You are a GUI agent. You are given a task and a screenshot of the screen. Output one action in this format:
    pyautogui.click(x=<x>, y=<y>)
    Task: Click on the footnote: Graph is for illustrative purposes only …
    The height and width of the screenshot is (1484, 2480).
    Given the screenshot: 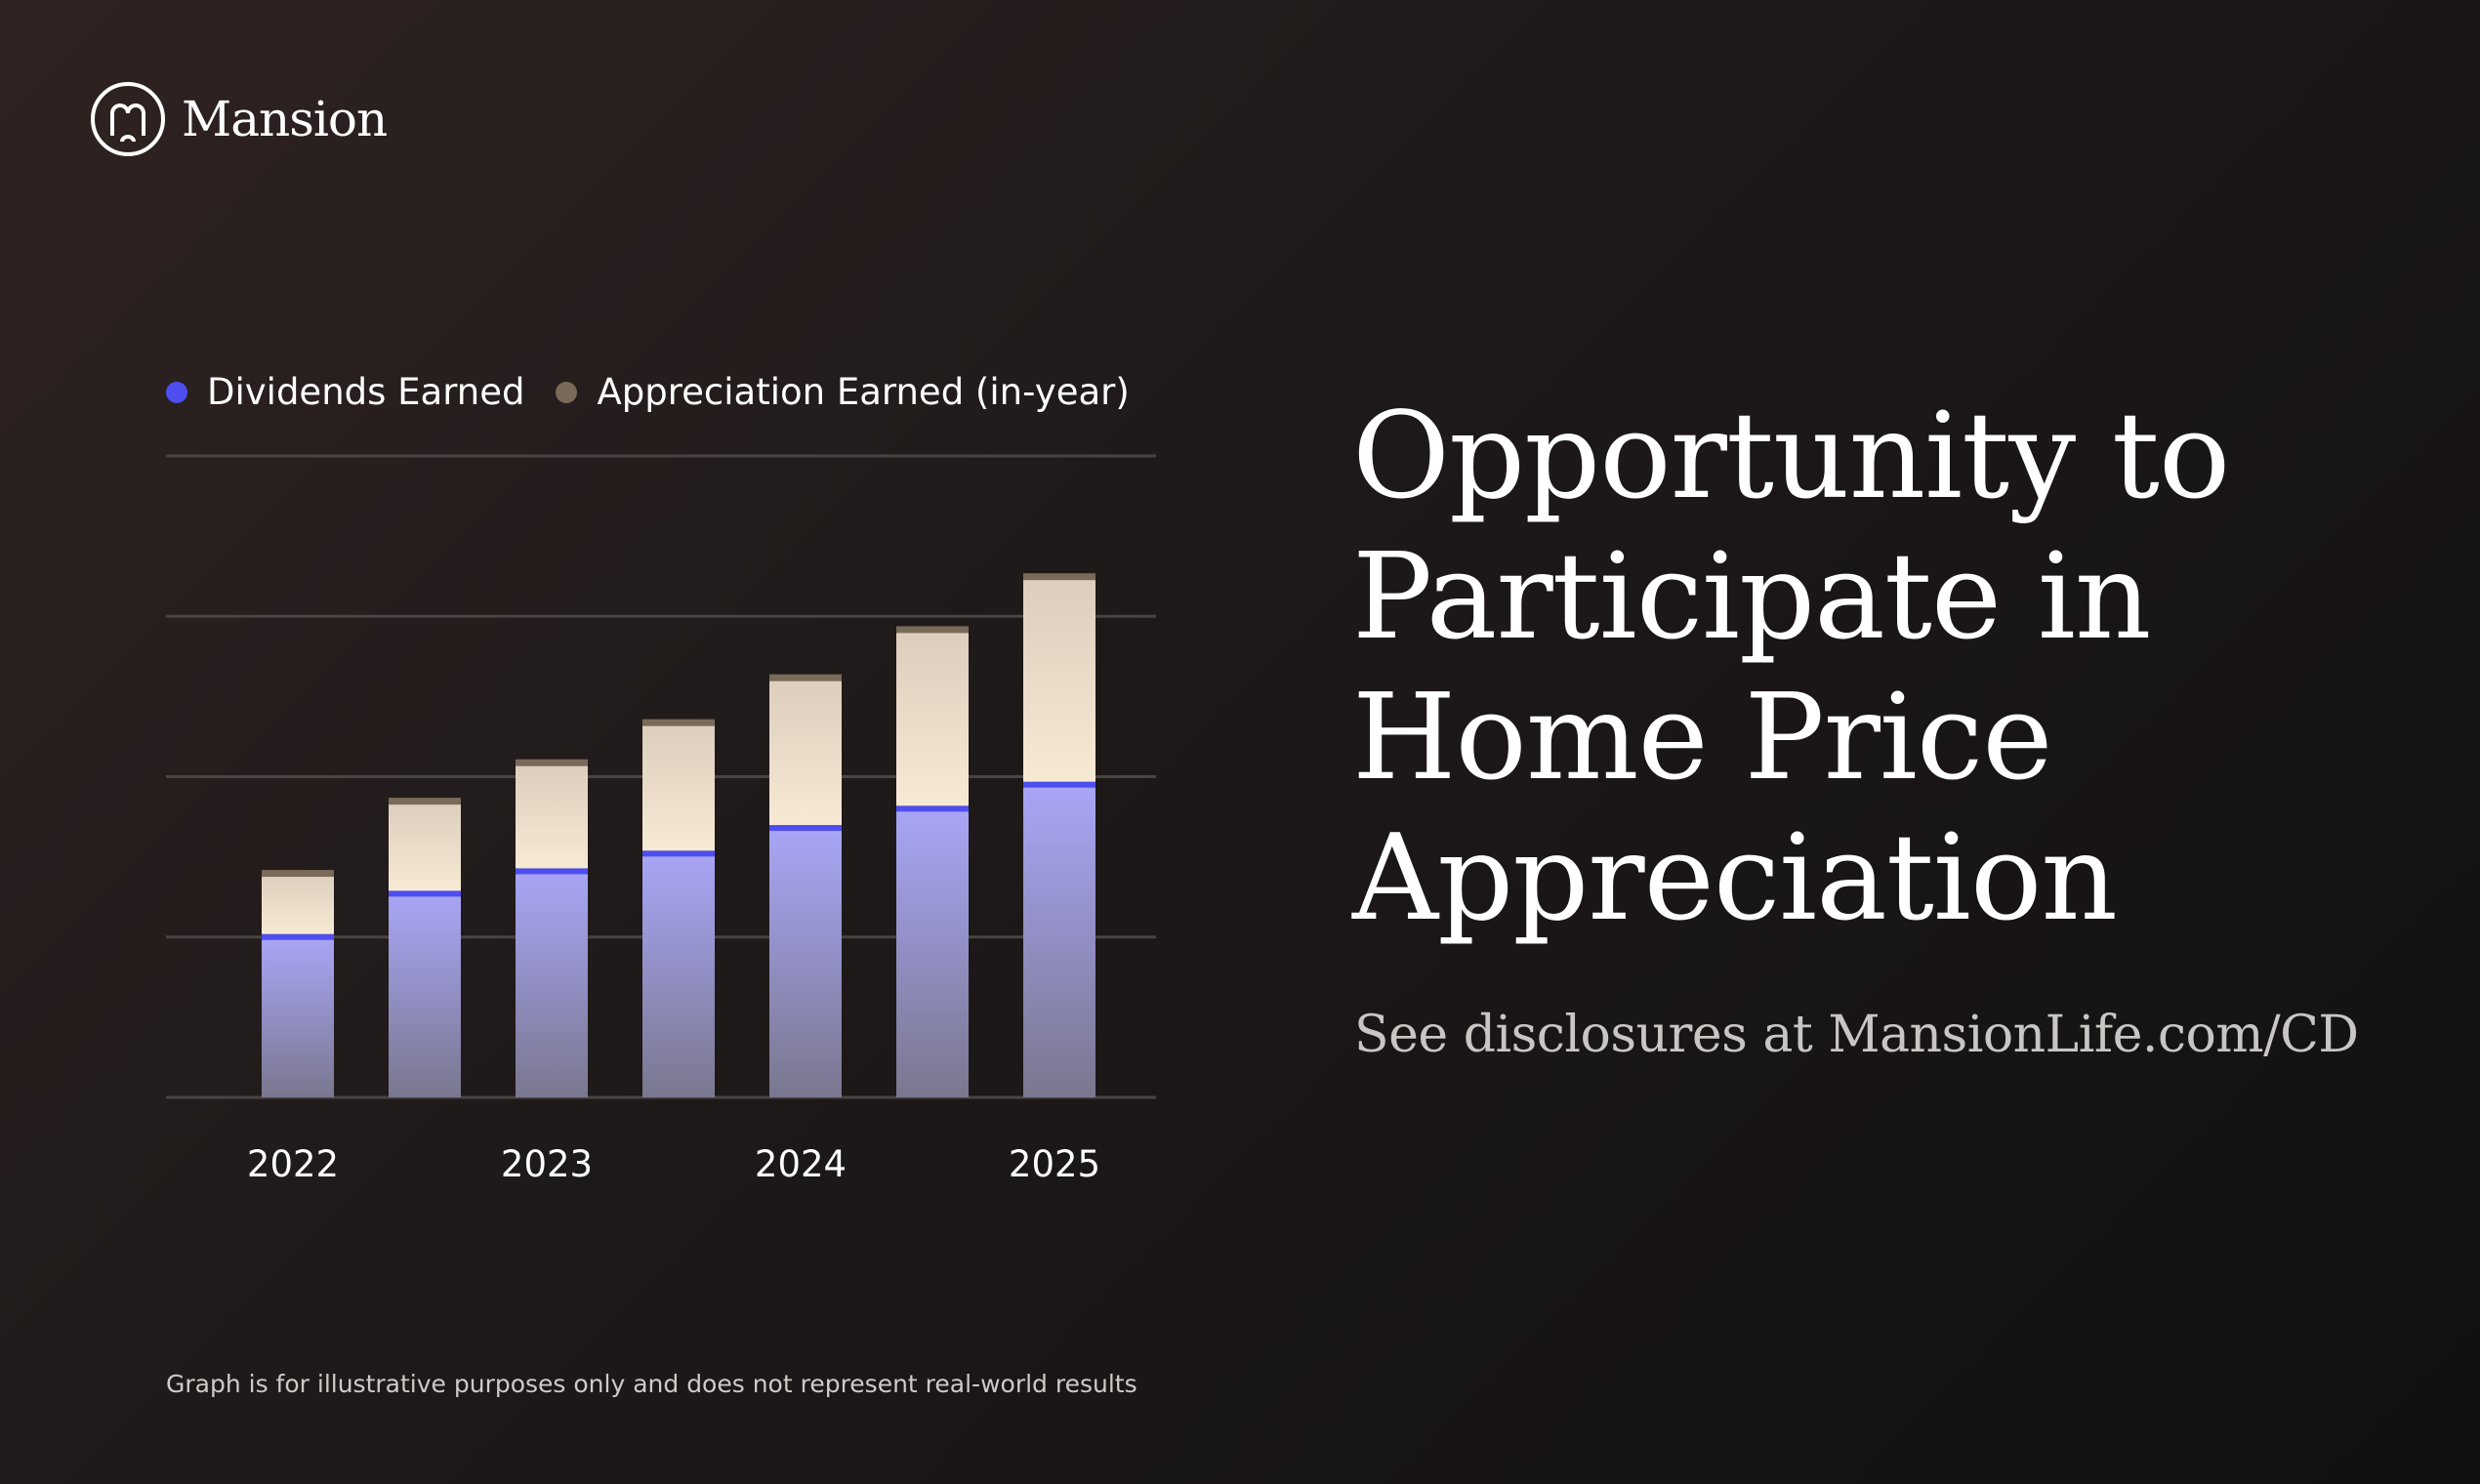 What is the action you would take?
    pyautogui.click(x=651, y=1384)
    